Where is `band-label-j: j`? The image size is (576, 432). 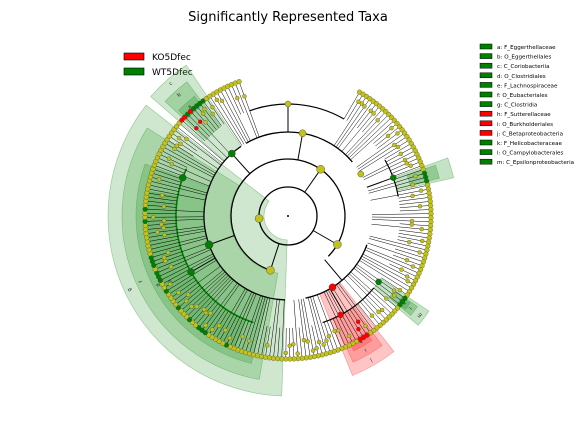
band-label-j: j is located at coordinates (371, 360).